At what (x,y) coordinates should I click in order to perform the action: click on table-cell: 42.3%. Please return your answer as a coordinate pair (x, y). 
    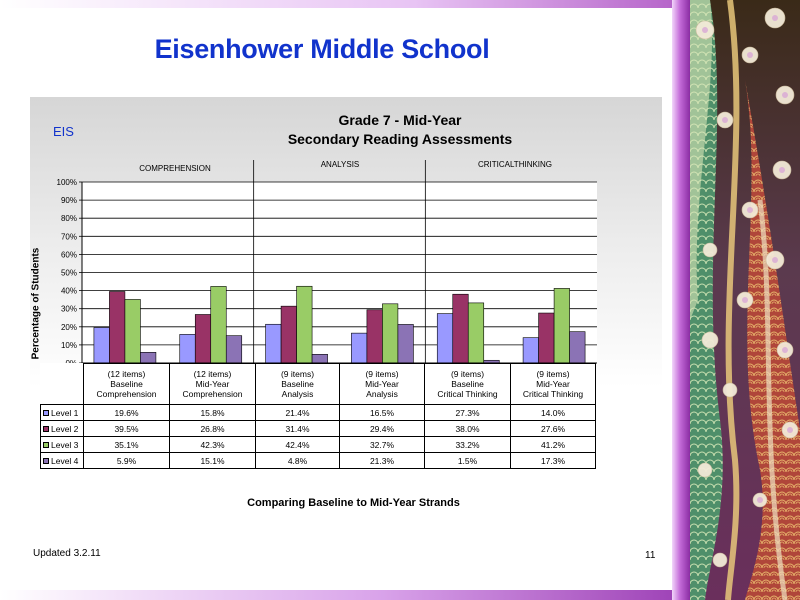
    Looking at the image, I should click on (212, 444).